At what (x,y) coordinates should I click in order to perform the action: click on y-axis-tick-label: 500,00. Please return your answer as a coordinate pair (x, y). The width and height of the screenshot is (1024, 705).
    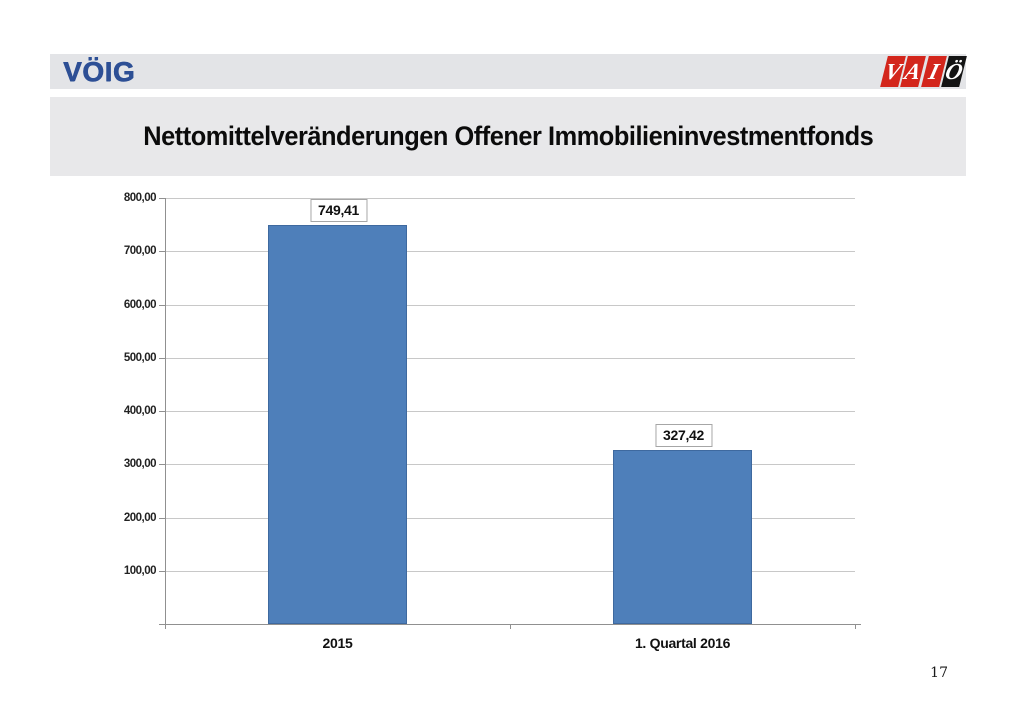
    Looking at the image, I should click on (140, 357).